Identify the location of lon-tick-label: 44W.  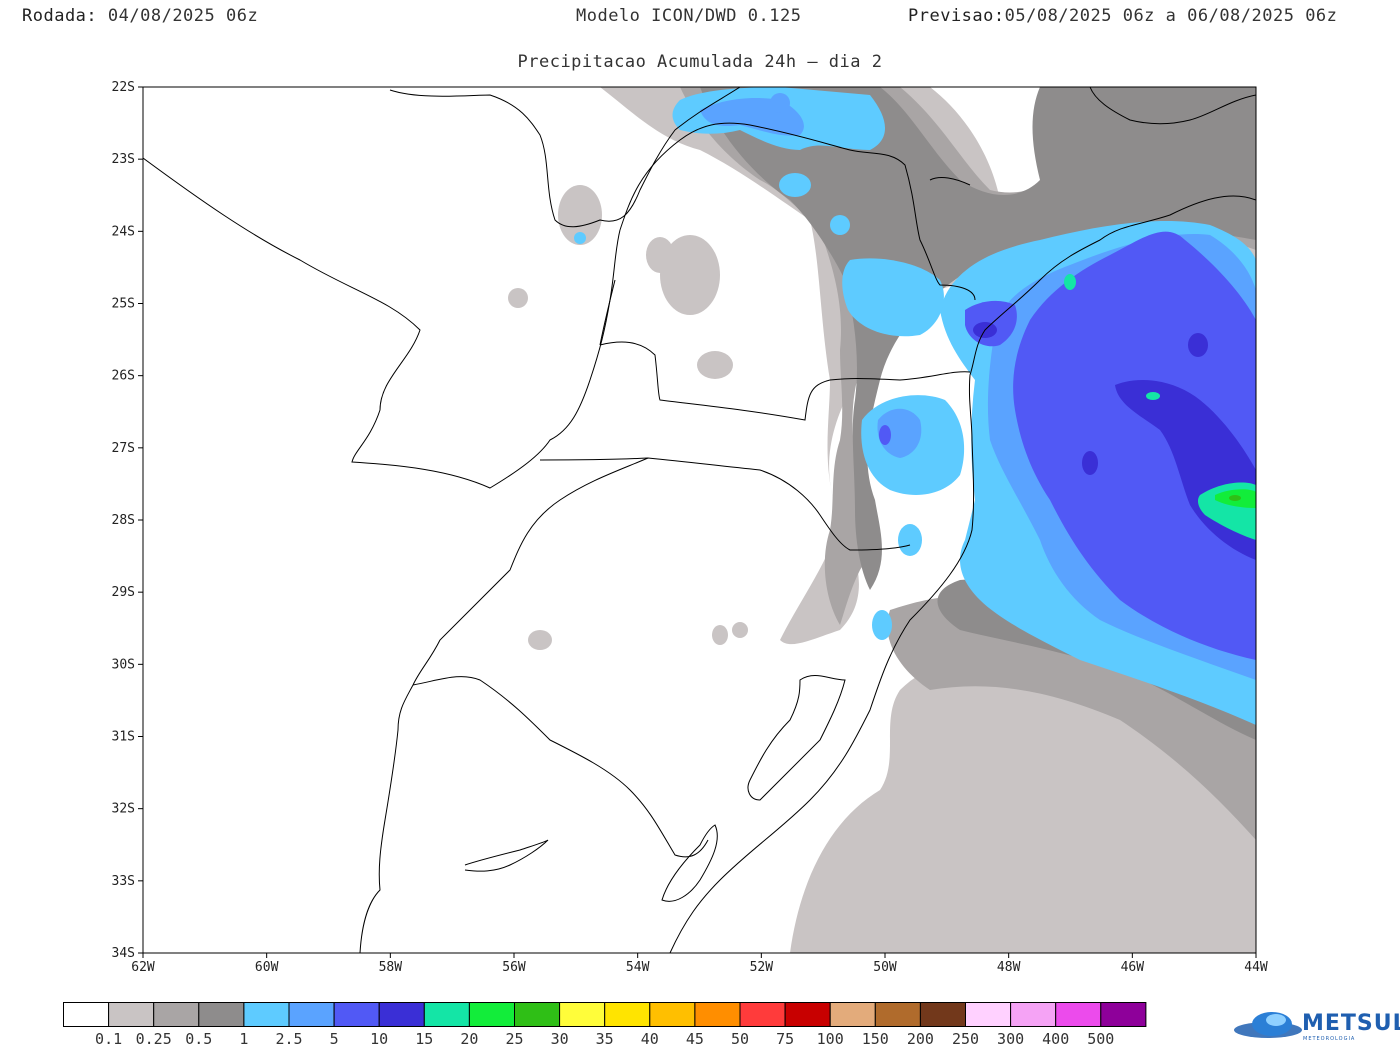
(1256, 967).